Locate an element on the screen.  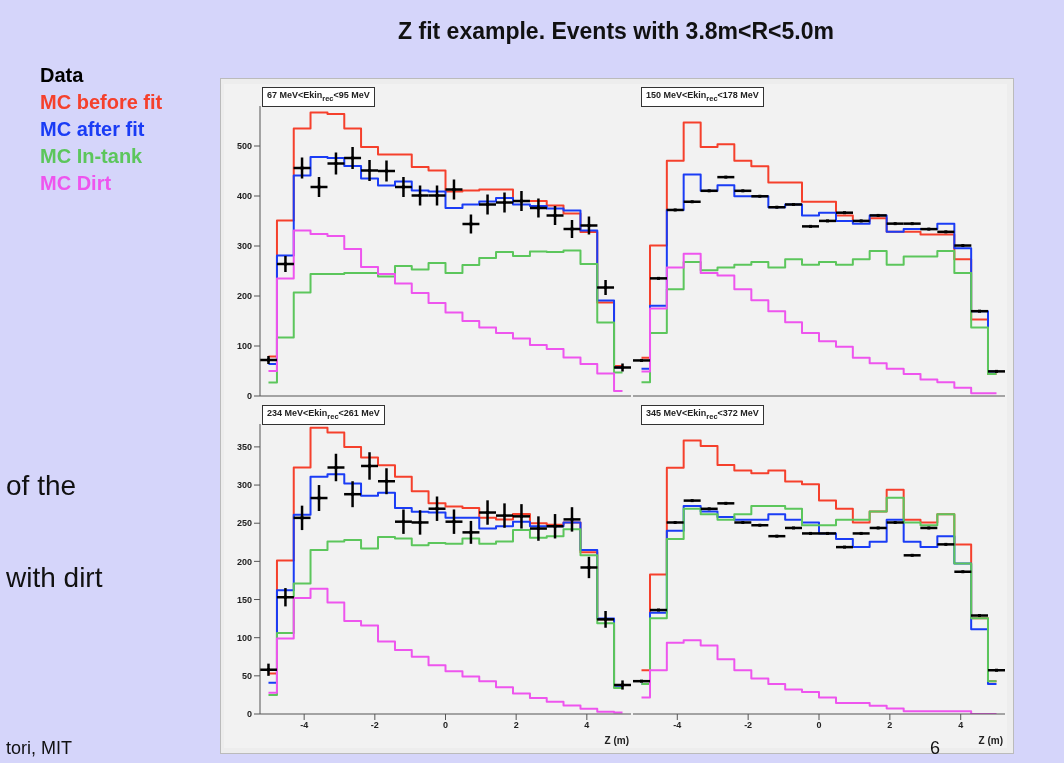
y-tick-label: 400 is located at coordinates (244, 196).